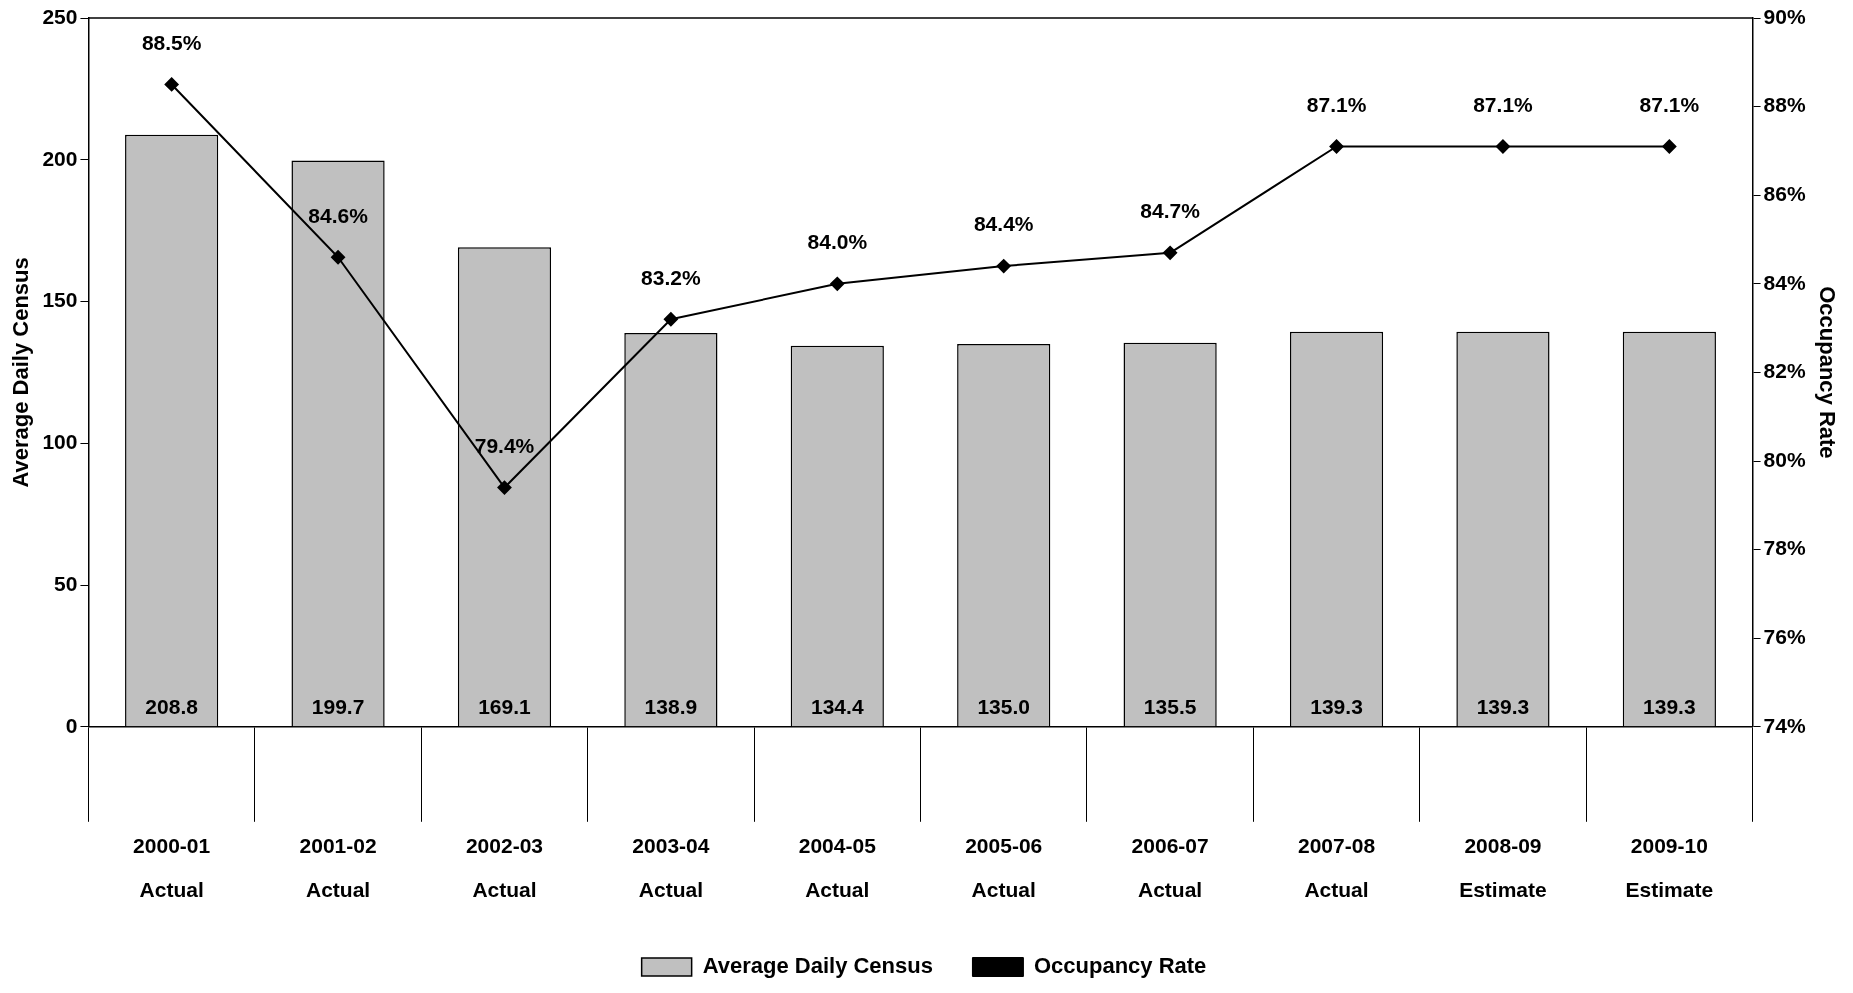 The width and height of the screenshot is (1853, 993). What do you see at coordinates (1170, 211) in the screenshot?
I see `data-label: 84.7%` at bounding box center [1170, 211].